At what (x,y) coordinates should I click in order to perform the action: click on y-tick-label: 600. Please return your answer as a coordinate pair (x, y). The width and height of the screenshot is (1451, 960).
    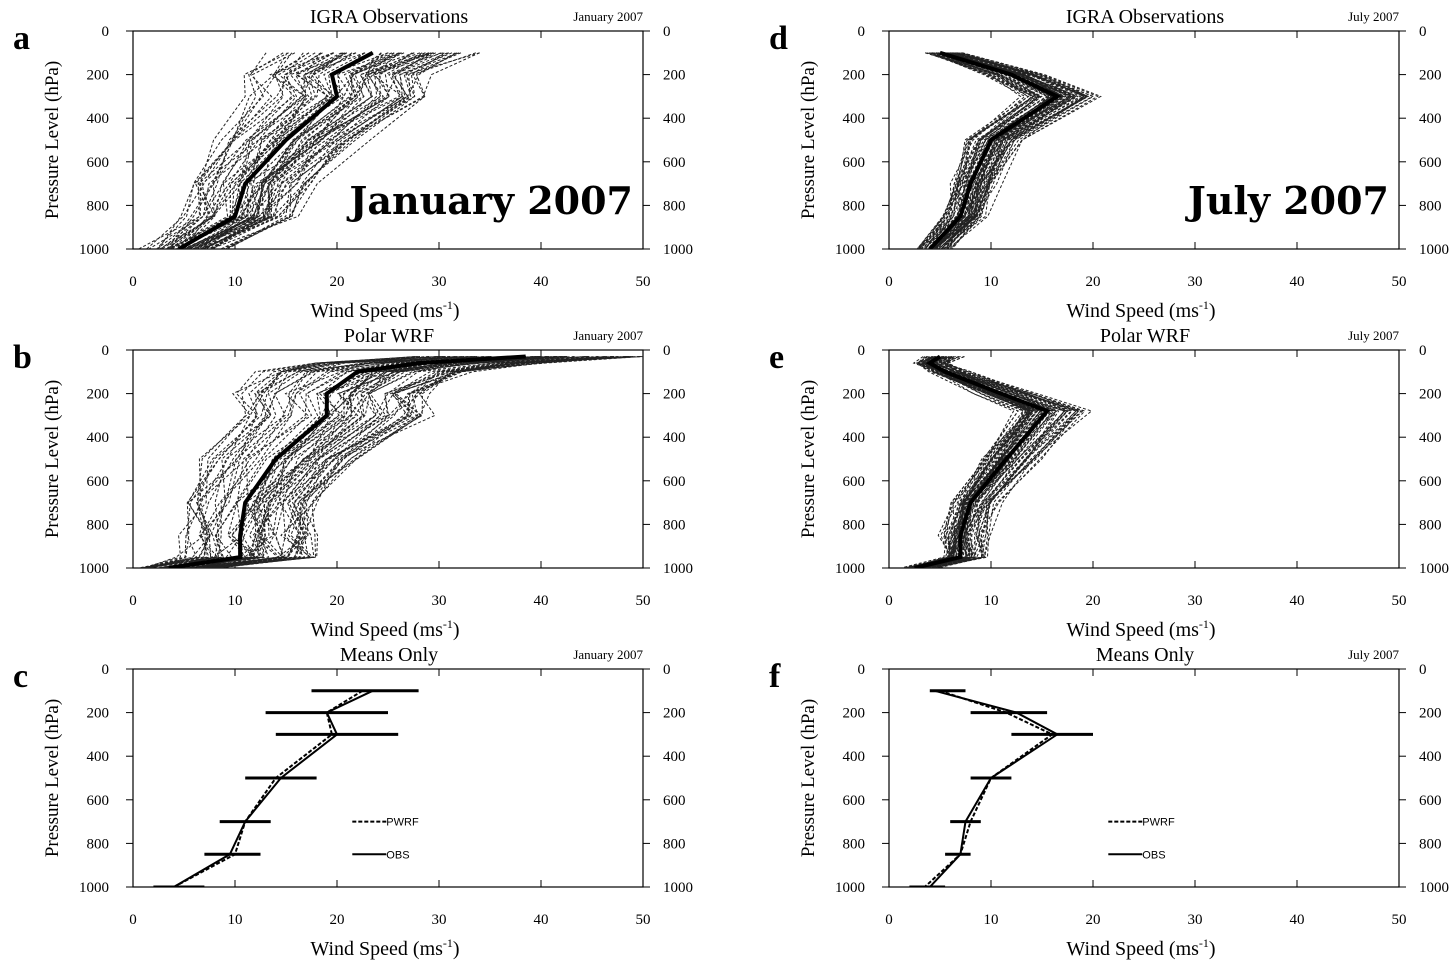
    Looking at the image, I should click on (98, 163).